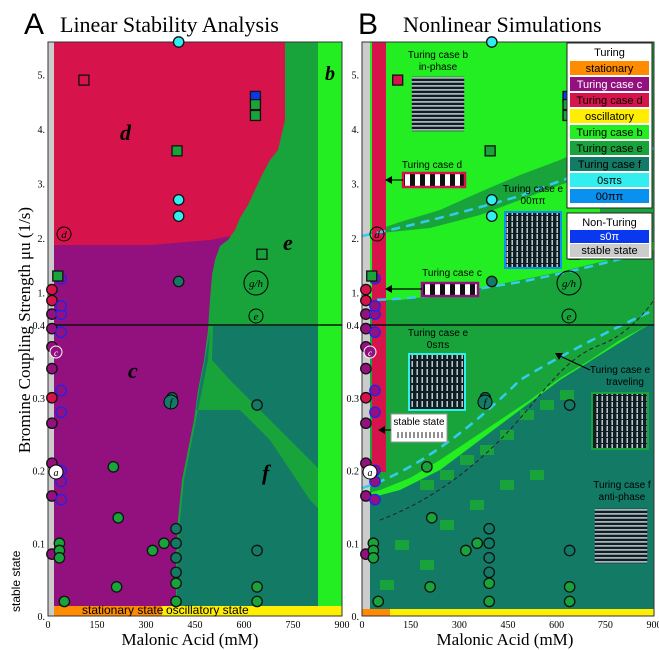 Image resolution: width=659 pixels, height=650 pixels. I want to click on y-tick-label: 3., so click(356, 185).